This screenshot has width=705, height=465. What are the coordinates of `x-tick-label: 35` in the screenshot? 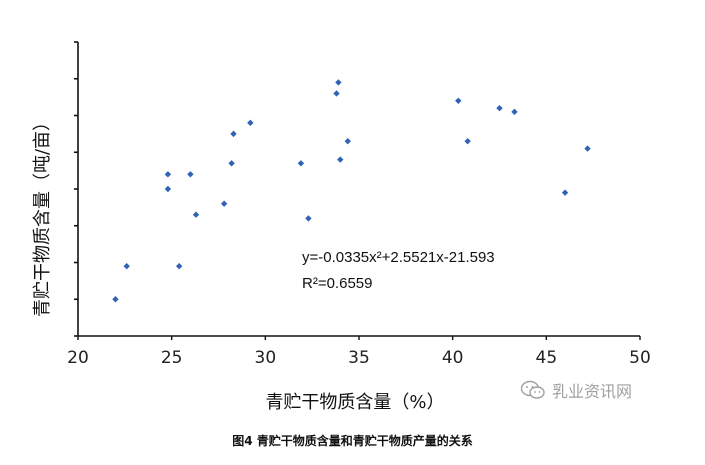 It's located at (359, 358).